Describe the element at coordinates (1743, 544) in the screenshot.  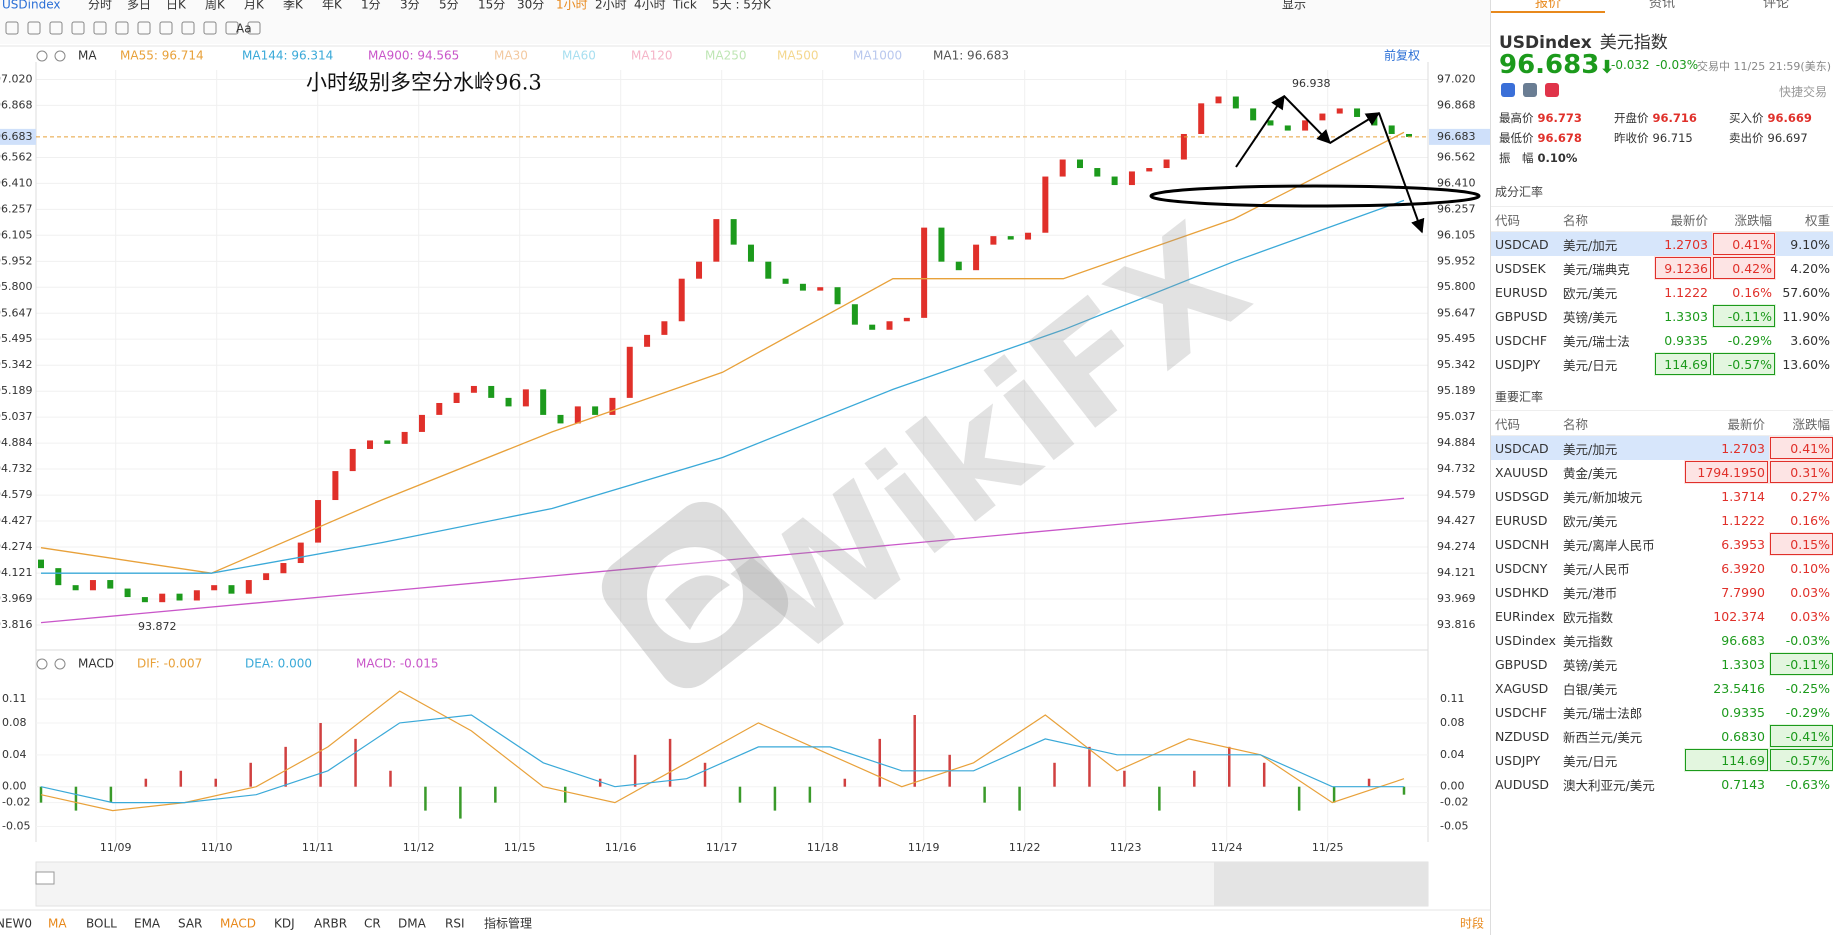
I see `cell: 6.3953` at that location.